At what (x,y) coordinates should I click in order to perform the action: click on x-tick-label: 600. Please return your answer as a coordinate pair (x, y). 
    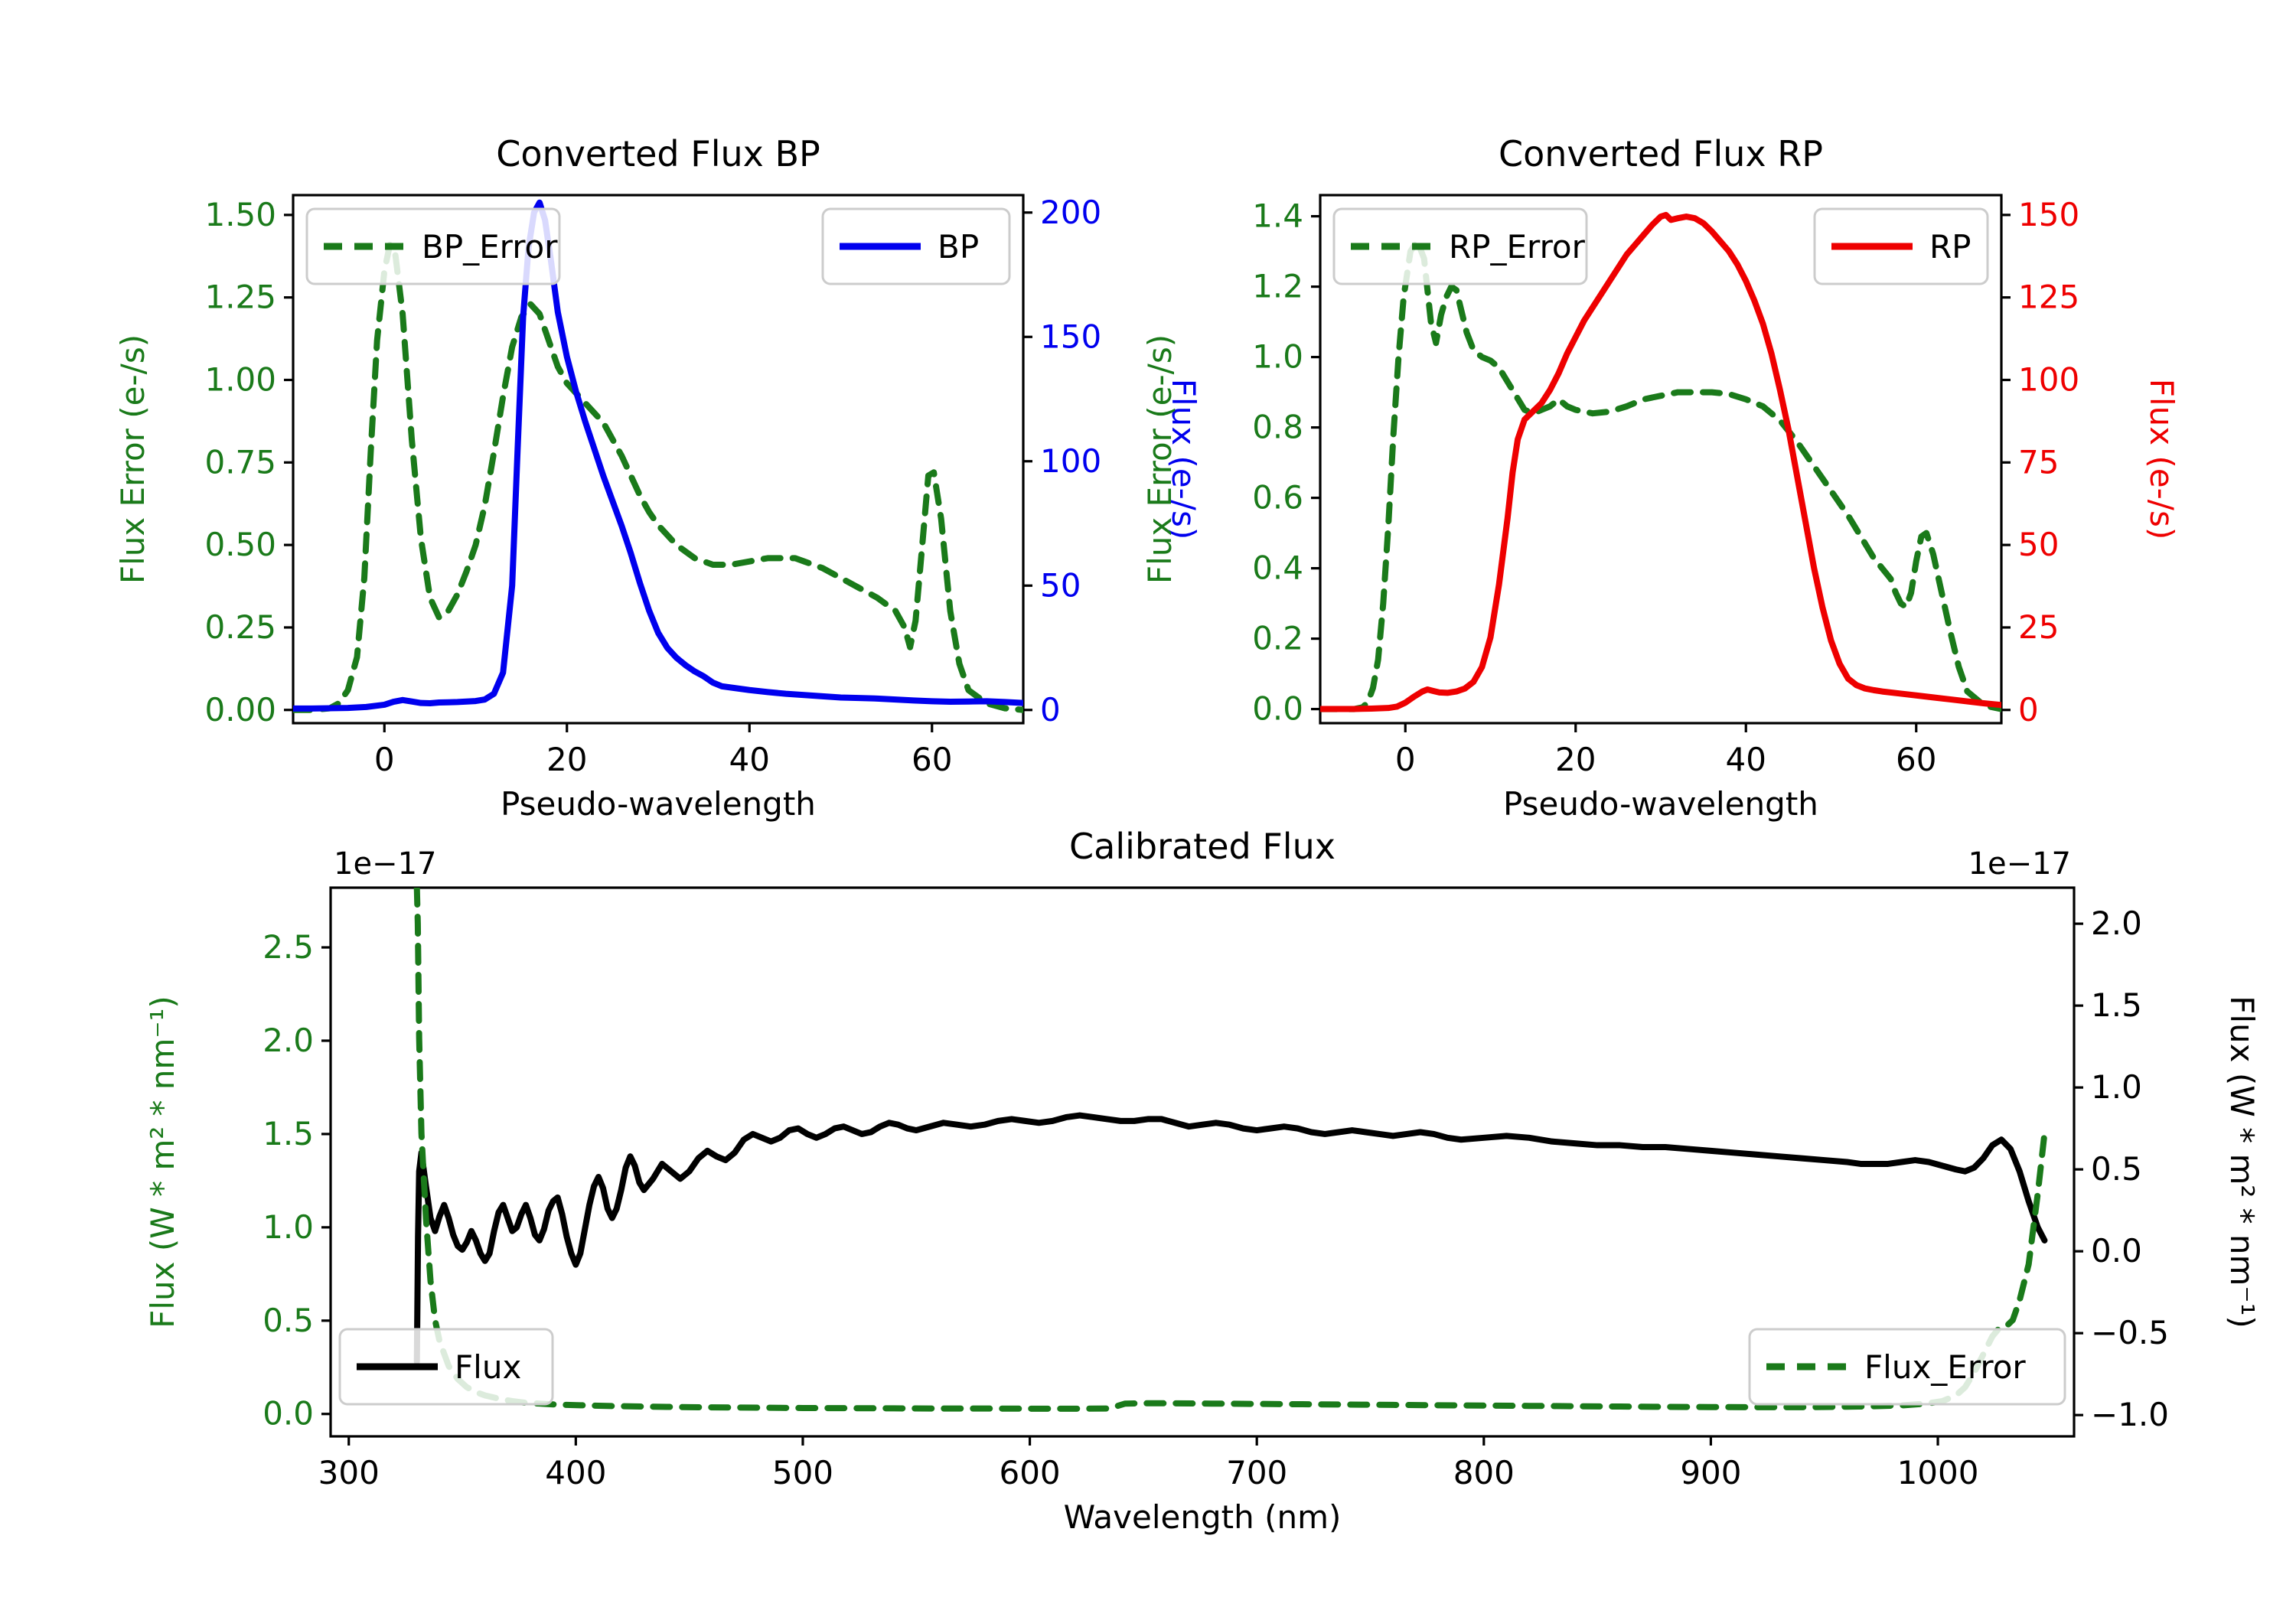
    Looking at the image, I should click on (1029, 1473).